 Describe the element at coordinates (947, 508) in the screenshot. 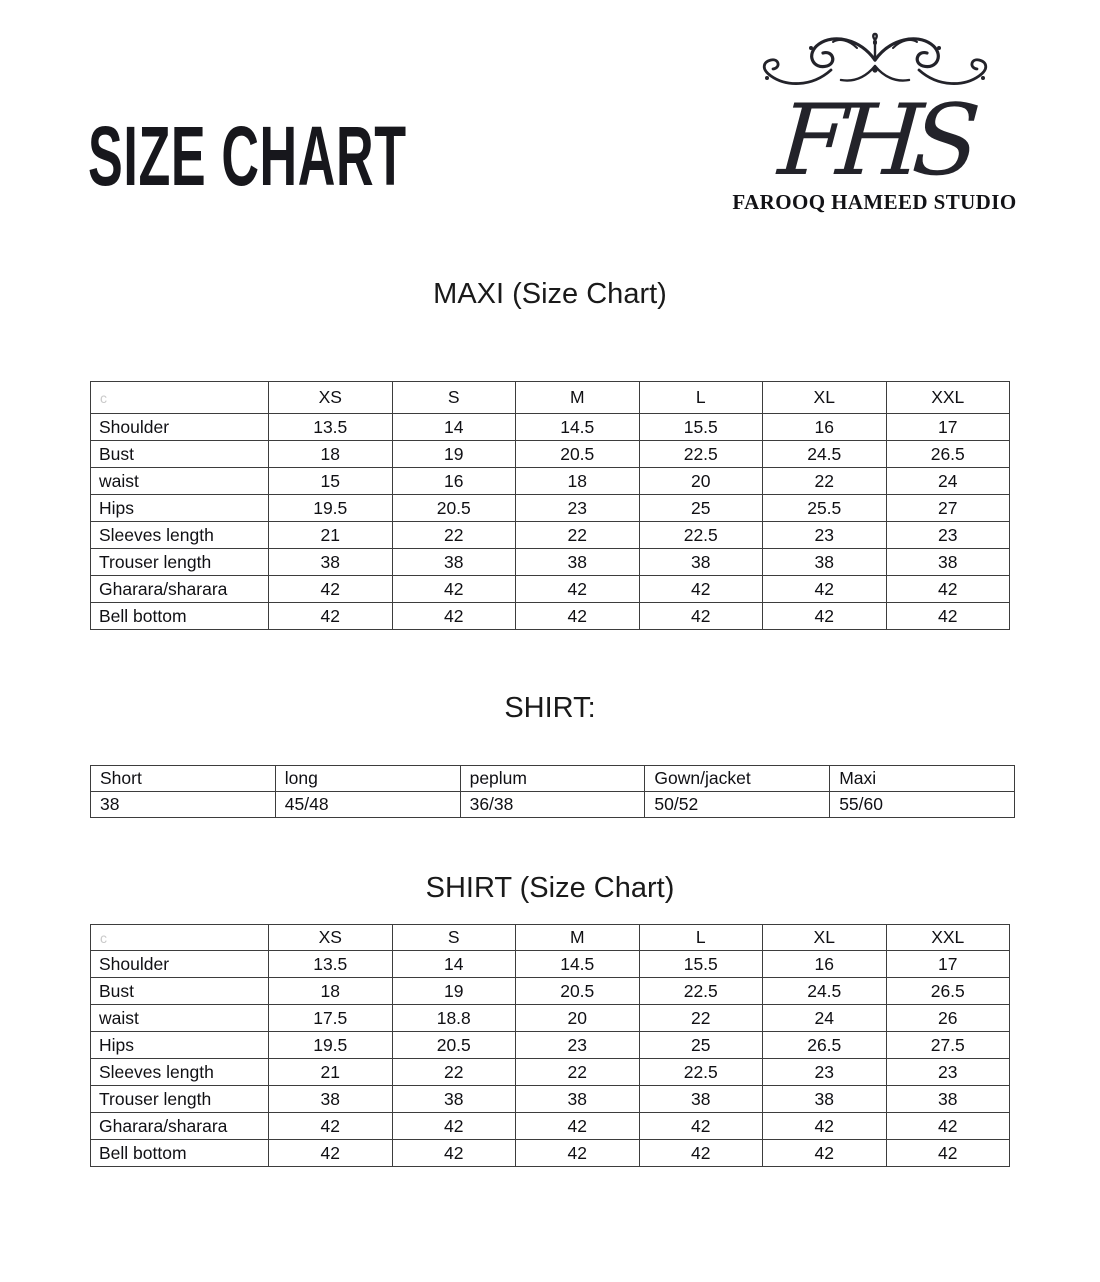

I see `size-value: 27` at that location.